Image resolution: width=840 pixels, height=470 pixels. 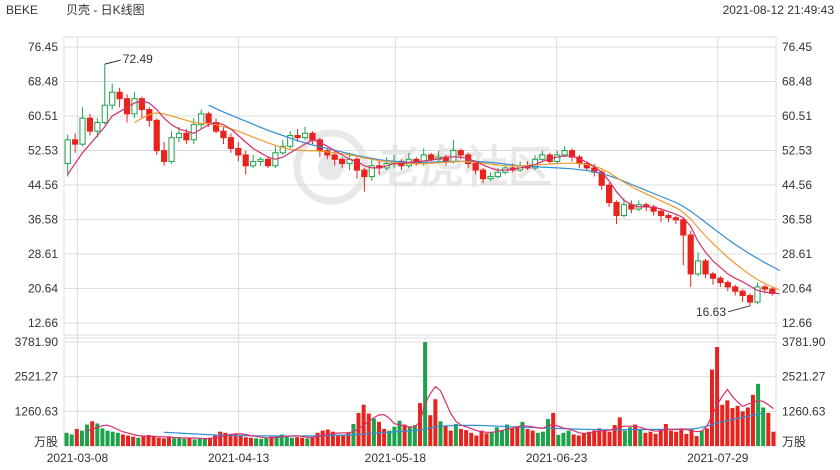 I want to click on volume-tick-label-left: 1260.63, so click(x=37, y=411).